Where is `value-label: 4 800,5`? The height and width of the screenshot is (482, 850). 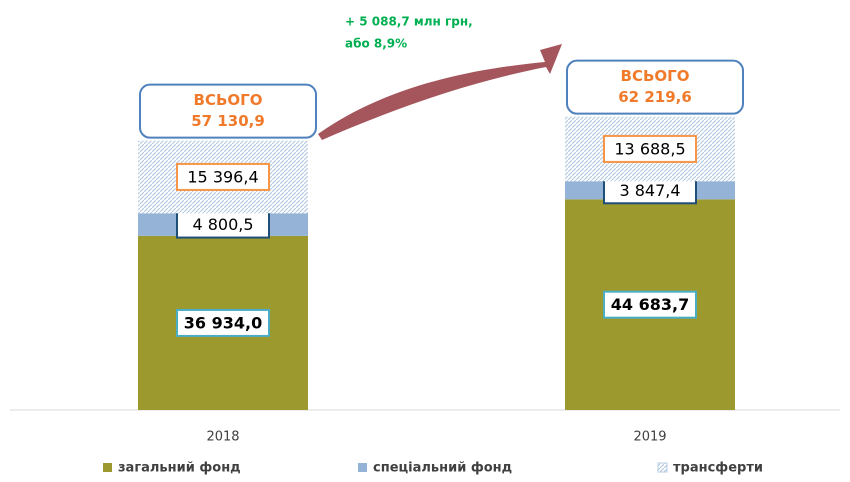 value-label: 4 800,5 is located at coordinates (222, 224).